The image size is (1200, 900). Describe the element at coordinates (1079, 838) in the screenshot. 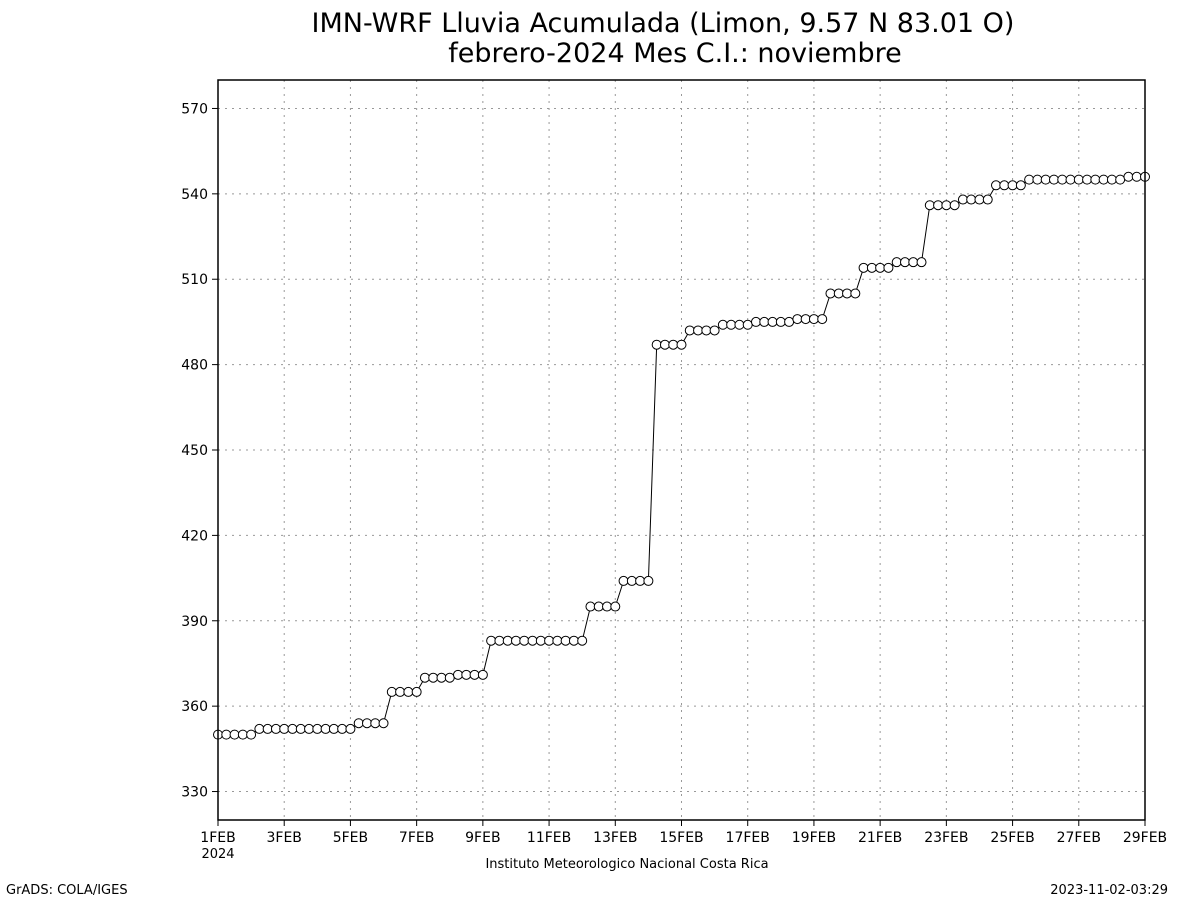

I see `x-tick-label: 27FEB` at that location.